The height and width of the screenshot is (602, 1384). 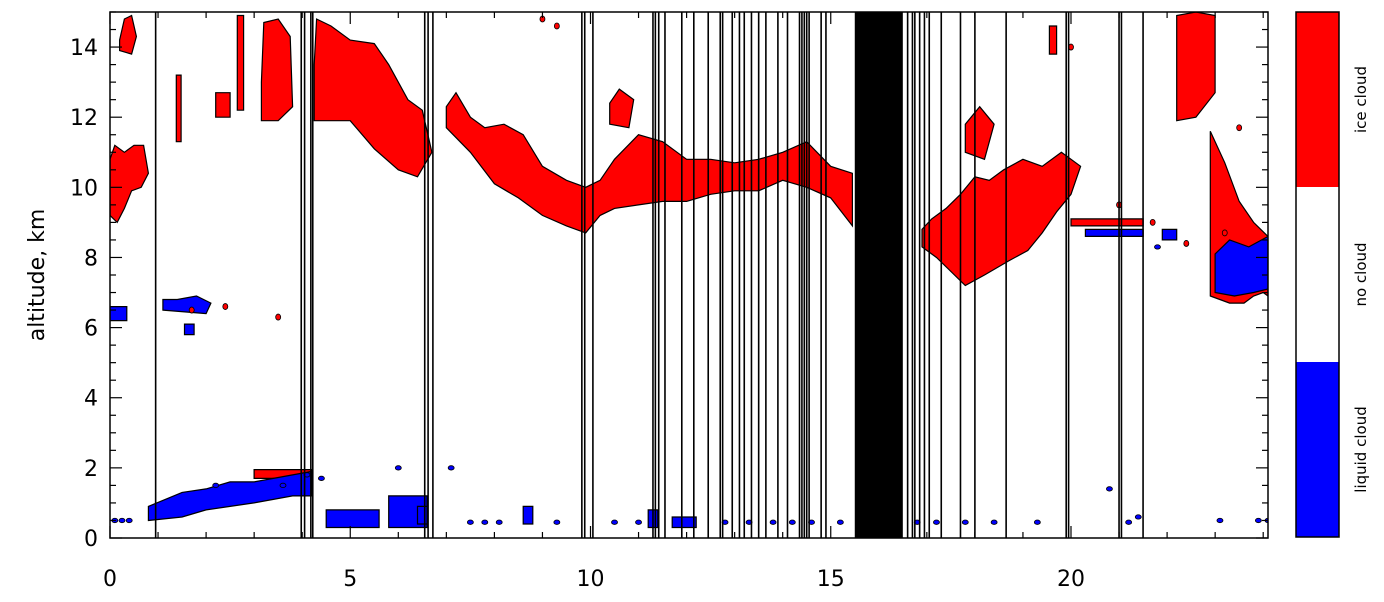 I want to click on x-tick-label: 5, so click(x=350, y=579).